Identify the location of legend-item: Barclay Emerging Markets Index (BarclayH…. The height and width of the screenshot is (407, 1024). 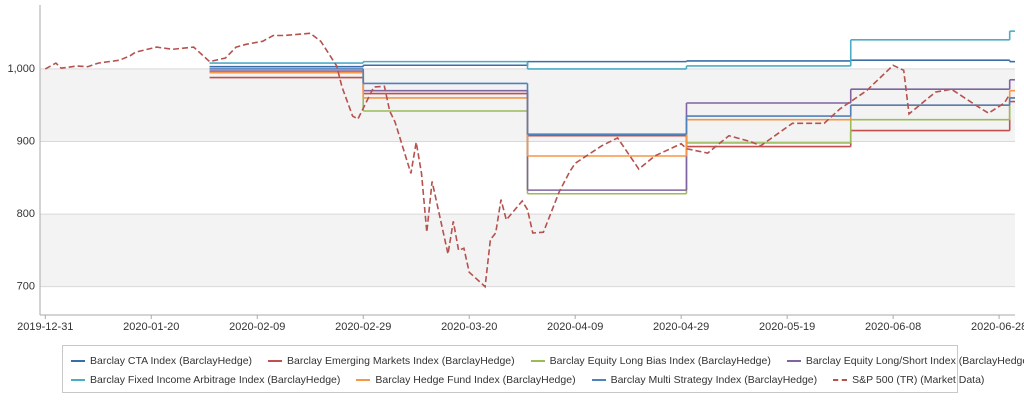
(391, 361).